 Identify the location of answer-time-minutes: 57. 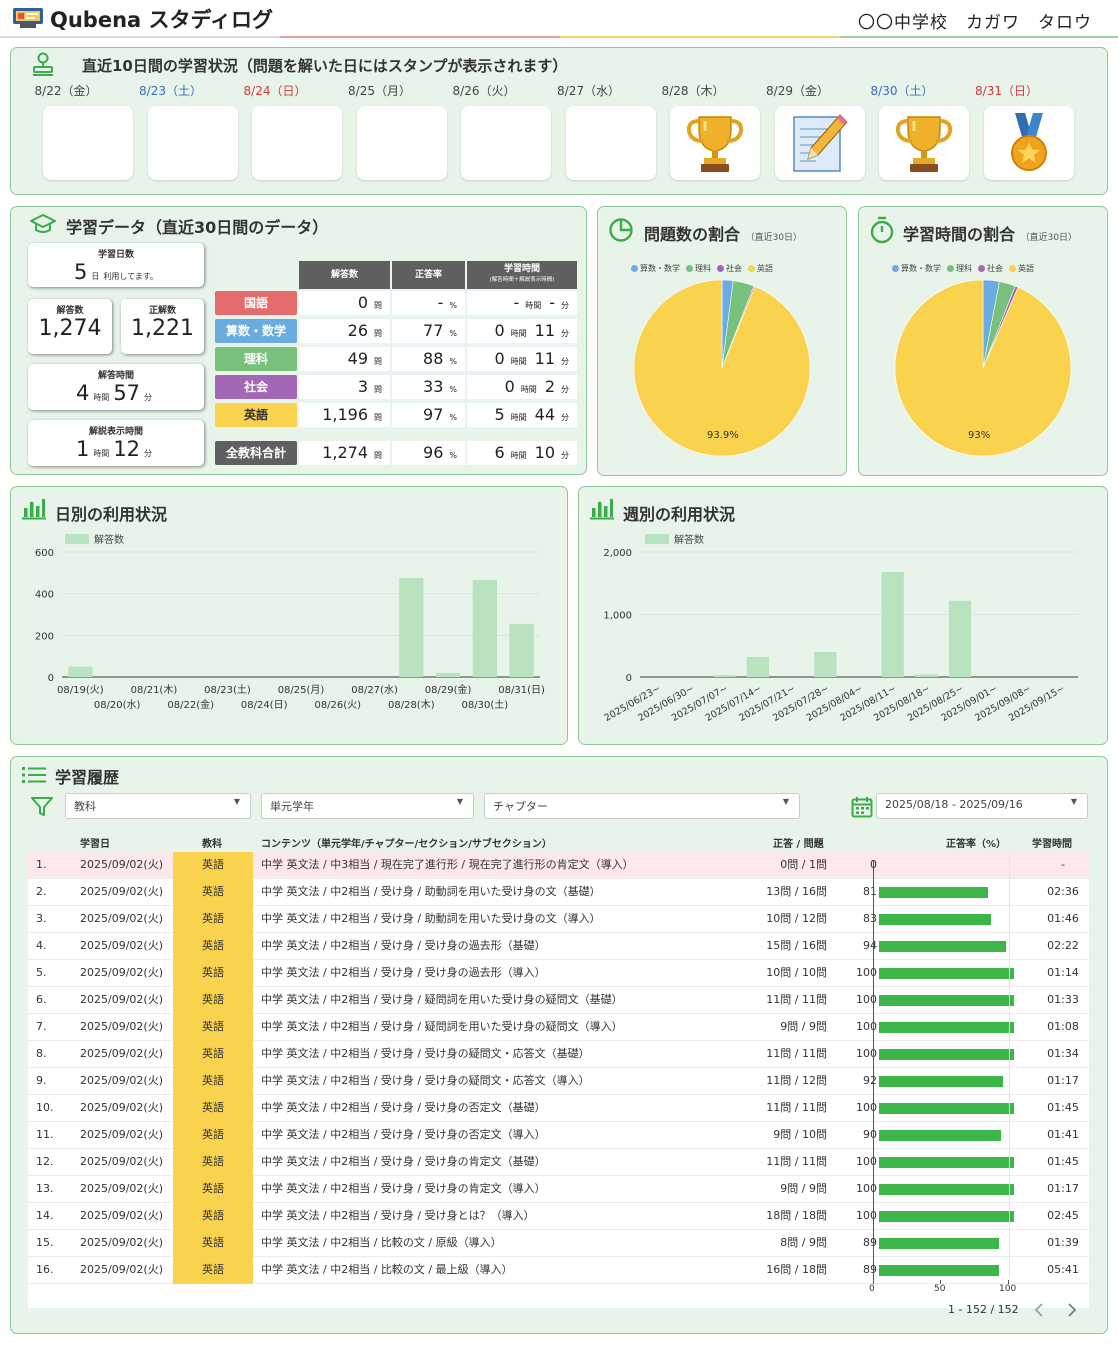
(127, 393).